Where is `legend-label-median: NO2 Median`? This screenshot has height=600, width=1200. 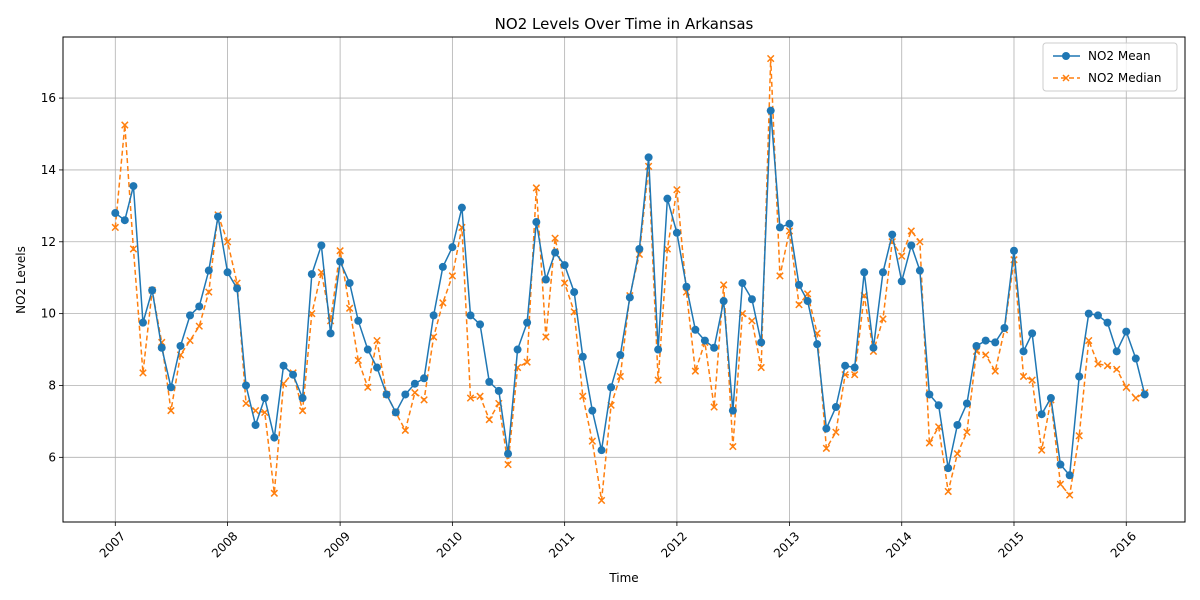 legend-label-median: NO2 Median is located at coordinates (1125, 78).